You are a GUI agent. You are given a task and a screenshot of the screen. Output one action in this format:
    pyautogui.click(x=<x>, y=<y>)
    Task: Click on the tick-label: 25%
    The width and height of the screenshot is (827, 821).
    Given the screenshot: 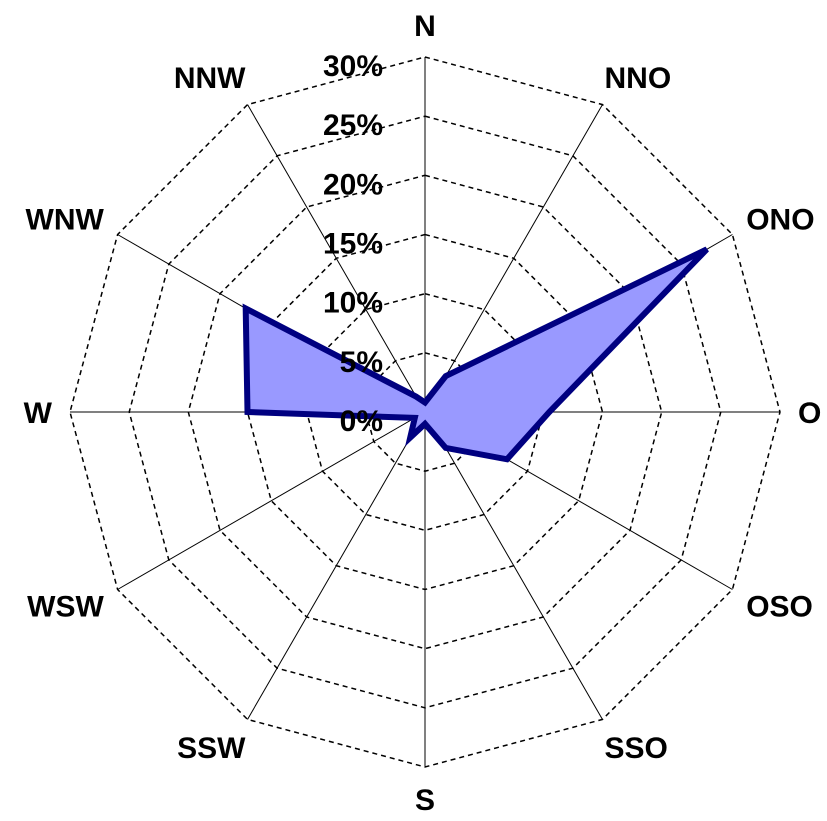 What is the action you would take?
    pyautogui.click(x=353, y=125)
    